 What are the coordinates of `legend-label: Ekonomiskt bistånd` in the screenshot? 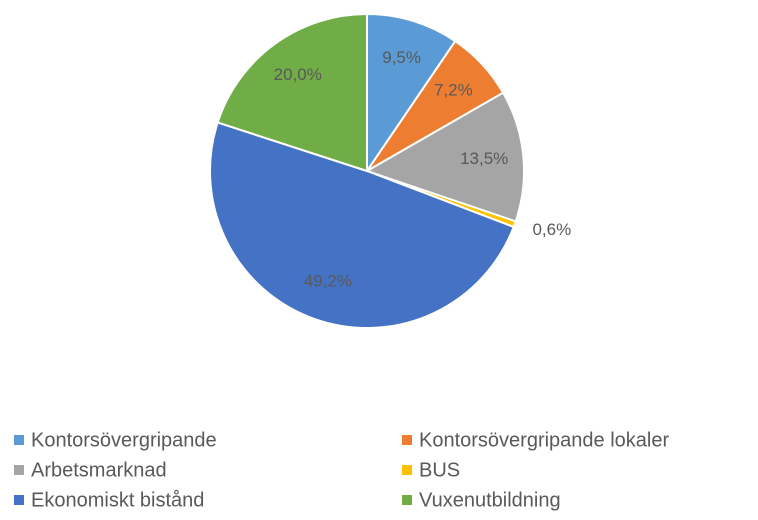 It's located at (117, 500).